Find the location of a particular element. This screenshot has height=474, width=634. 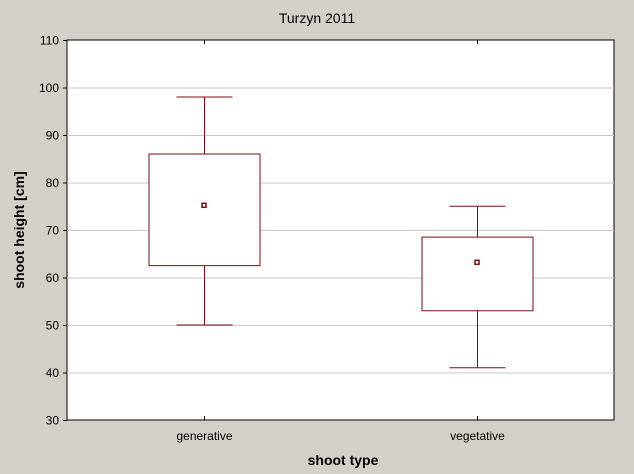

y-tick-label: 80 is located at coordinates (53, 183).